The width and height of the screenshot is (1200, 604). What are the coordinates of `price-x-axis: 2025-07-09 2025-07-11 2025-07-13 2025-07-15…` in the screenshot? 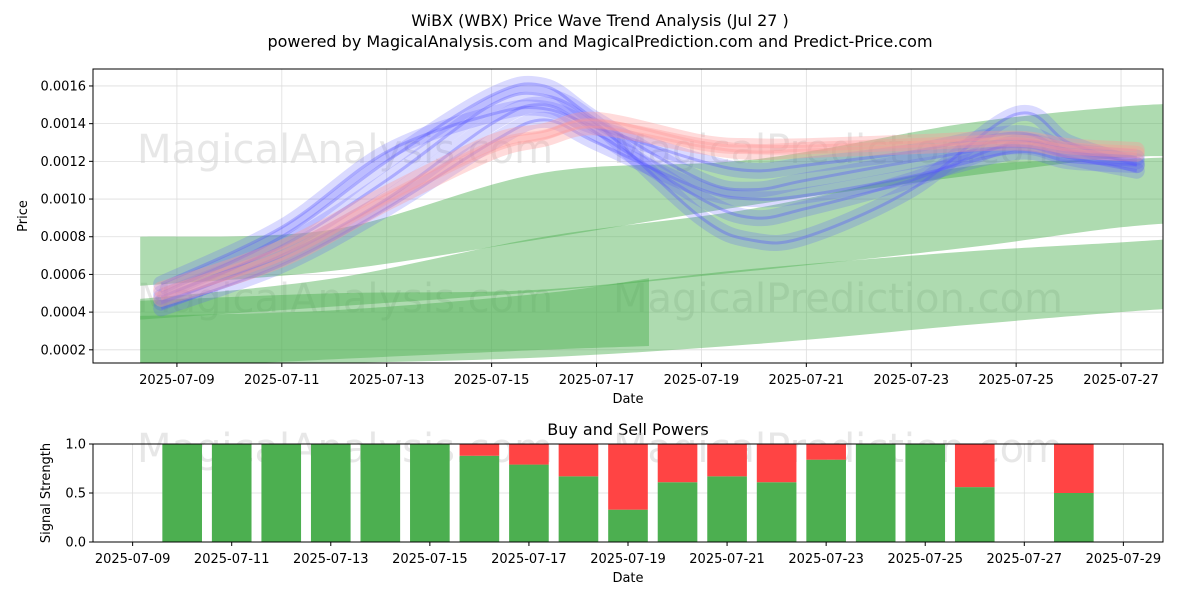 It's located at (649, 375).